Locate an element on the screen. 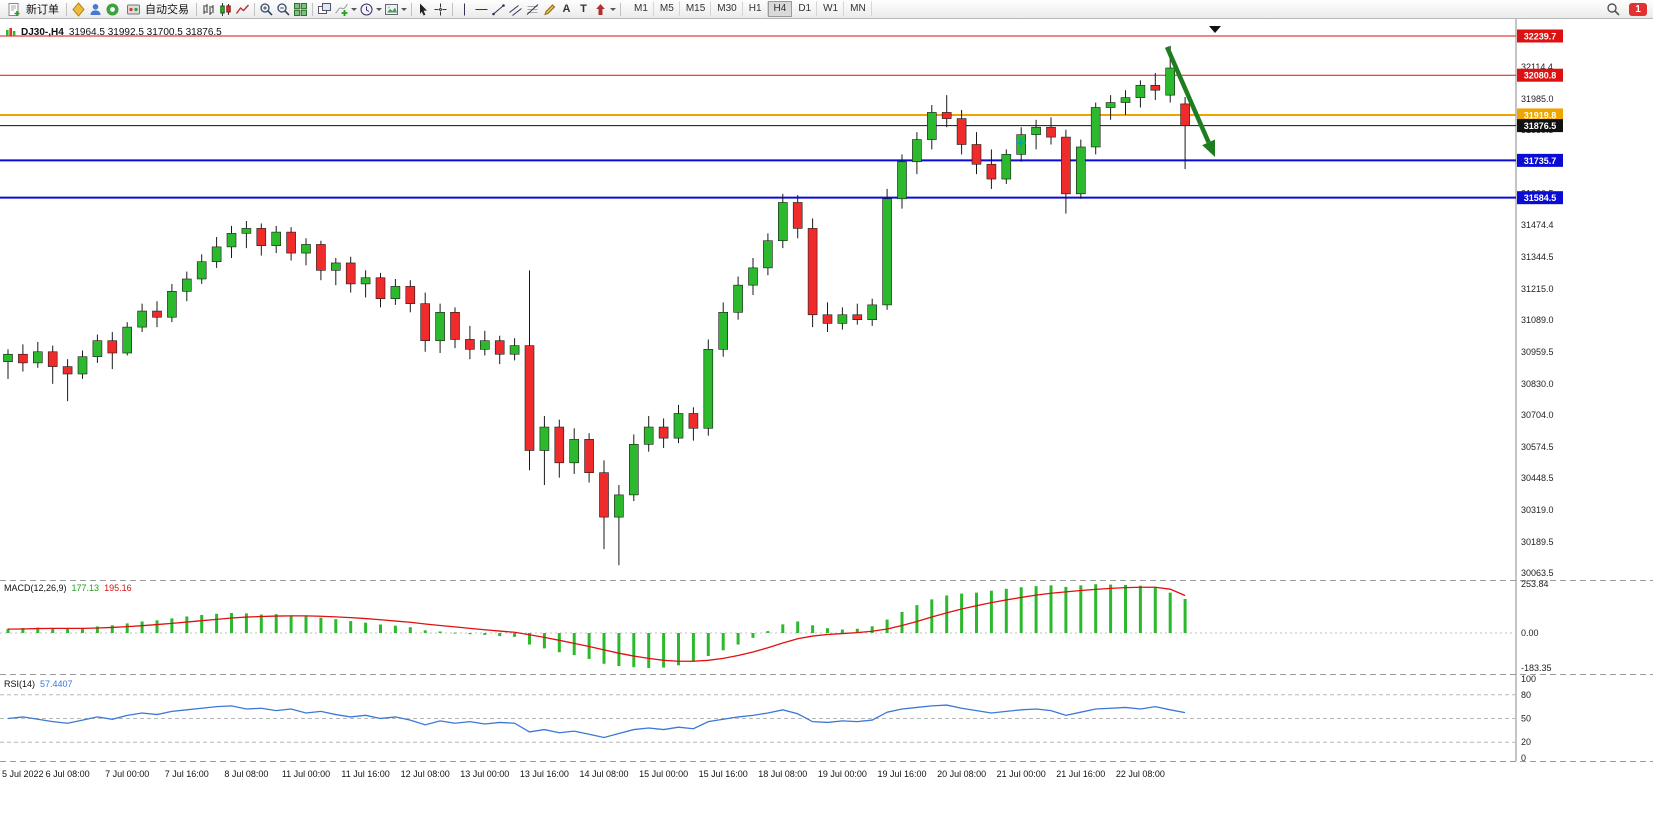  export-dropdown-caret is located at coordinates (404, 9).